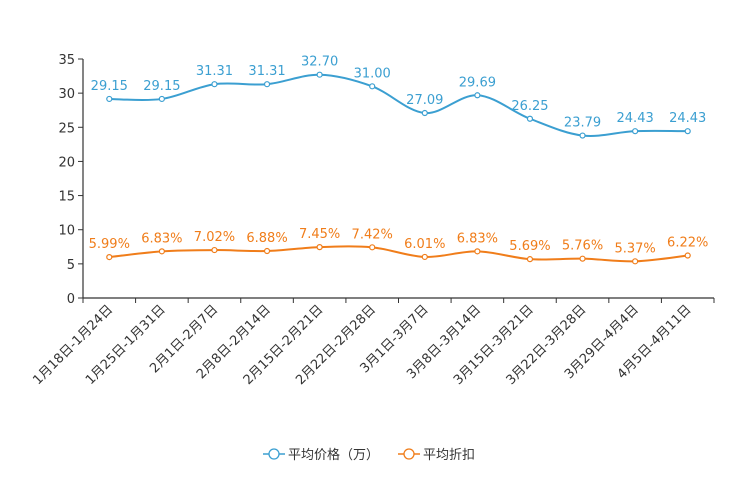 Image resolution: width=744 pixels, height=496 pixels. I want to click on legend-item-1: 平均价格（万）, so click(321, 455).